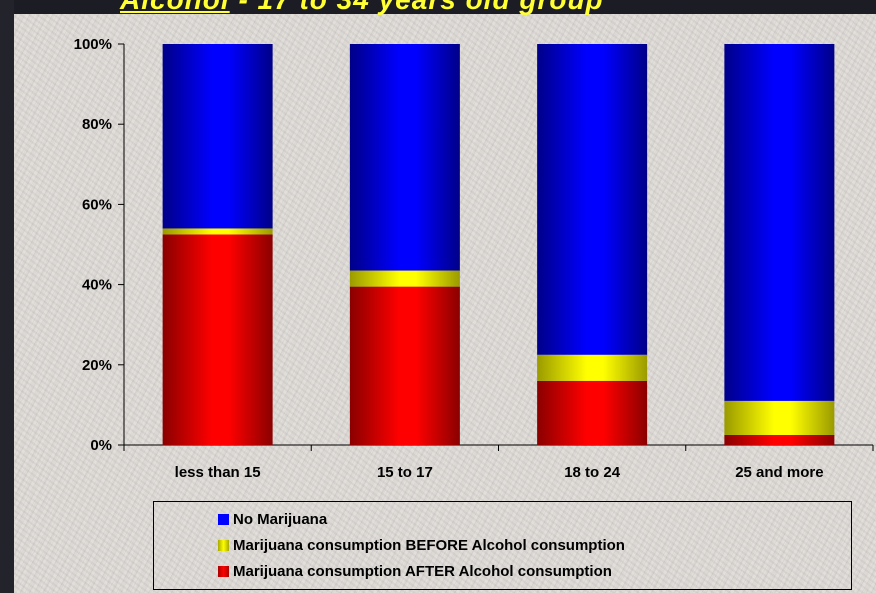  Describe the element at coordinates (97, 204) in the screenshot. I see `y-tick-label: 60%` at that location.